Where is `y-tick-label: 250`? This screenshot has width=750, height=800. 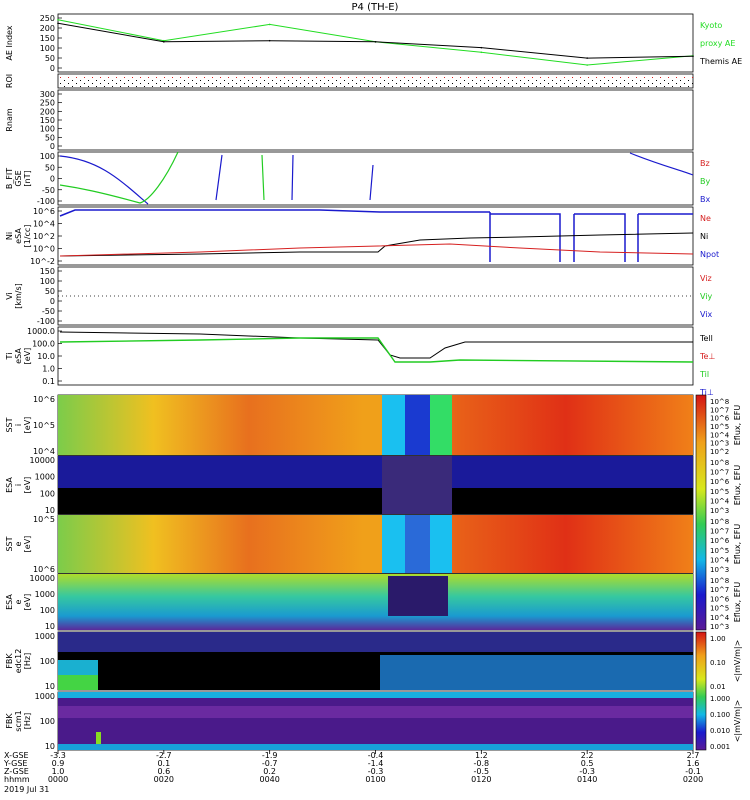 y-tick-label: 250 is located at coordinates (47, 18).